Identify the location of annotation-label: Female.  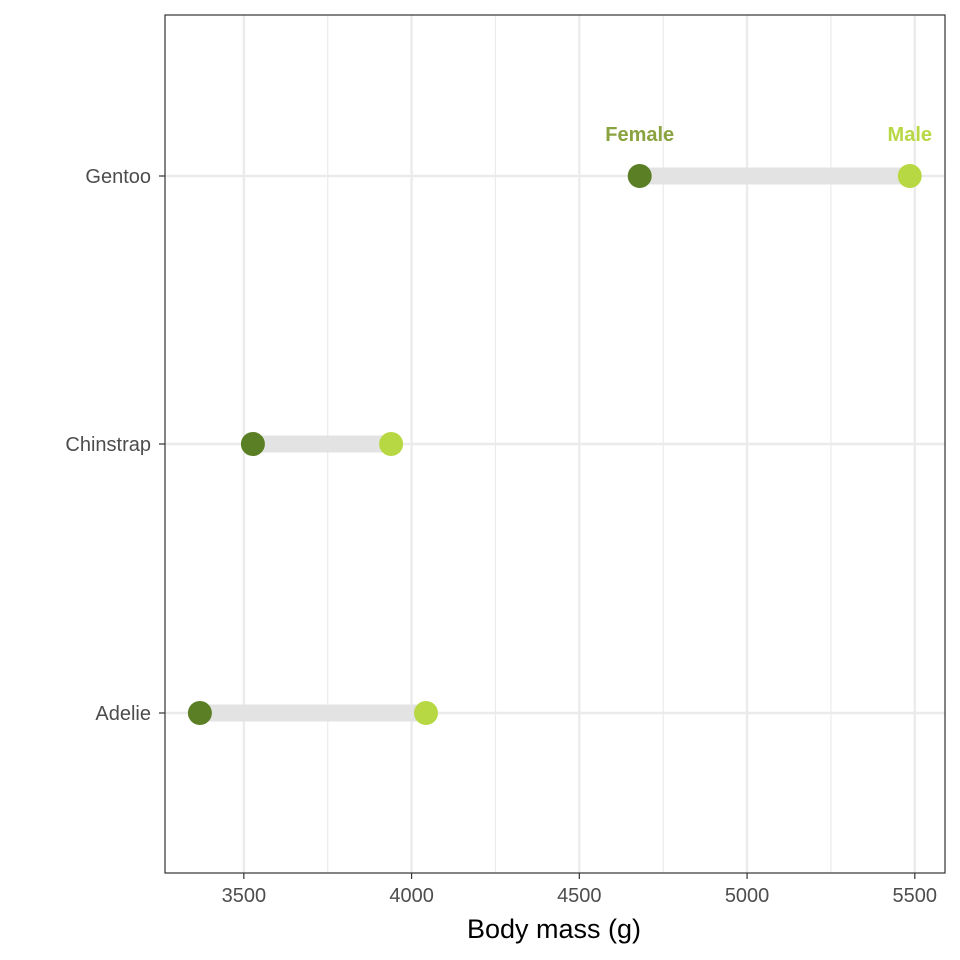
(639, 135).